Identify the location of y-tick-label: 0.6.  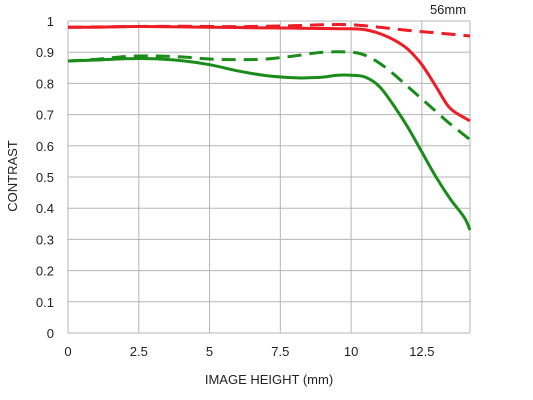
(45, 146).